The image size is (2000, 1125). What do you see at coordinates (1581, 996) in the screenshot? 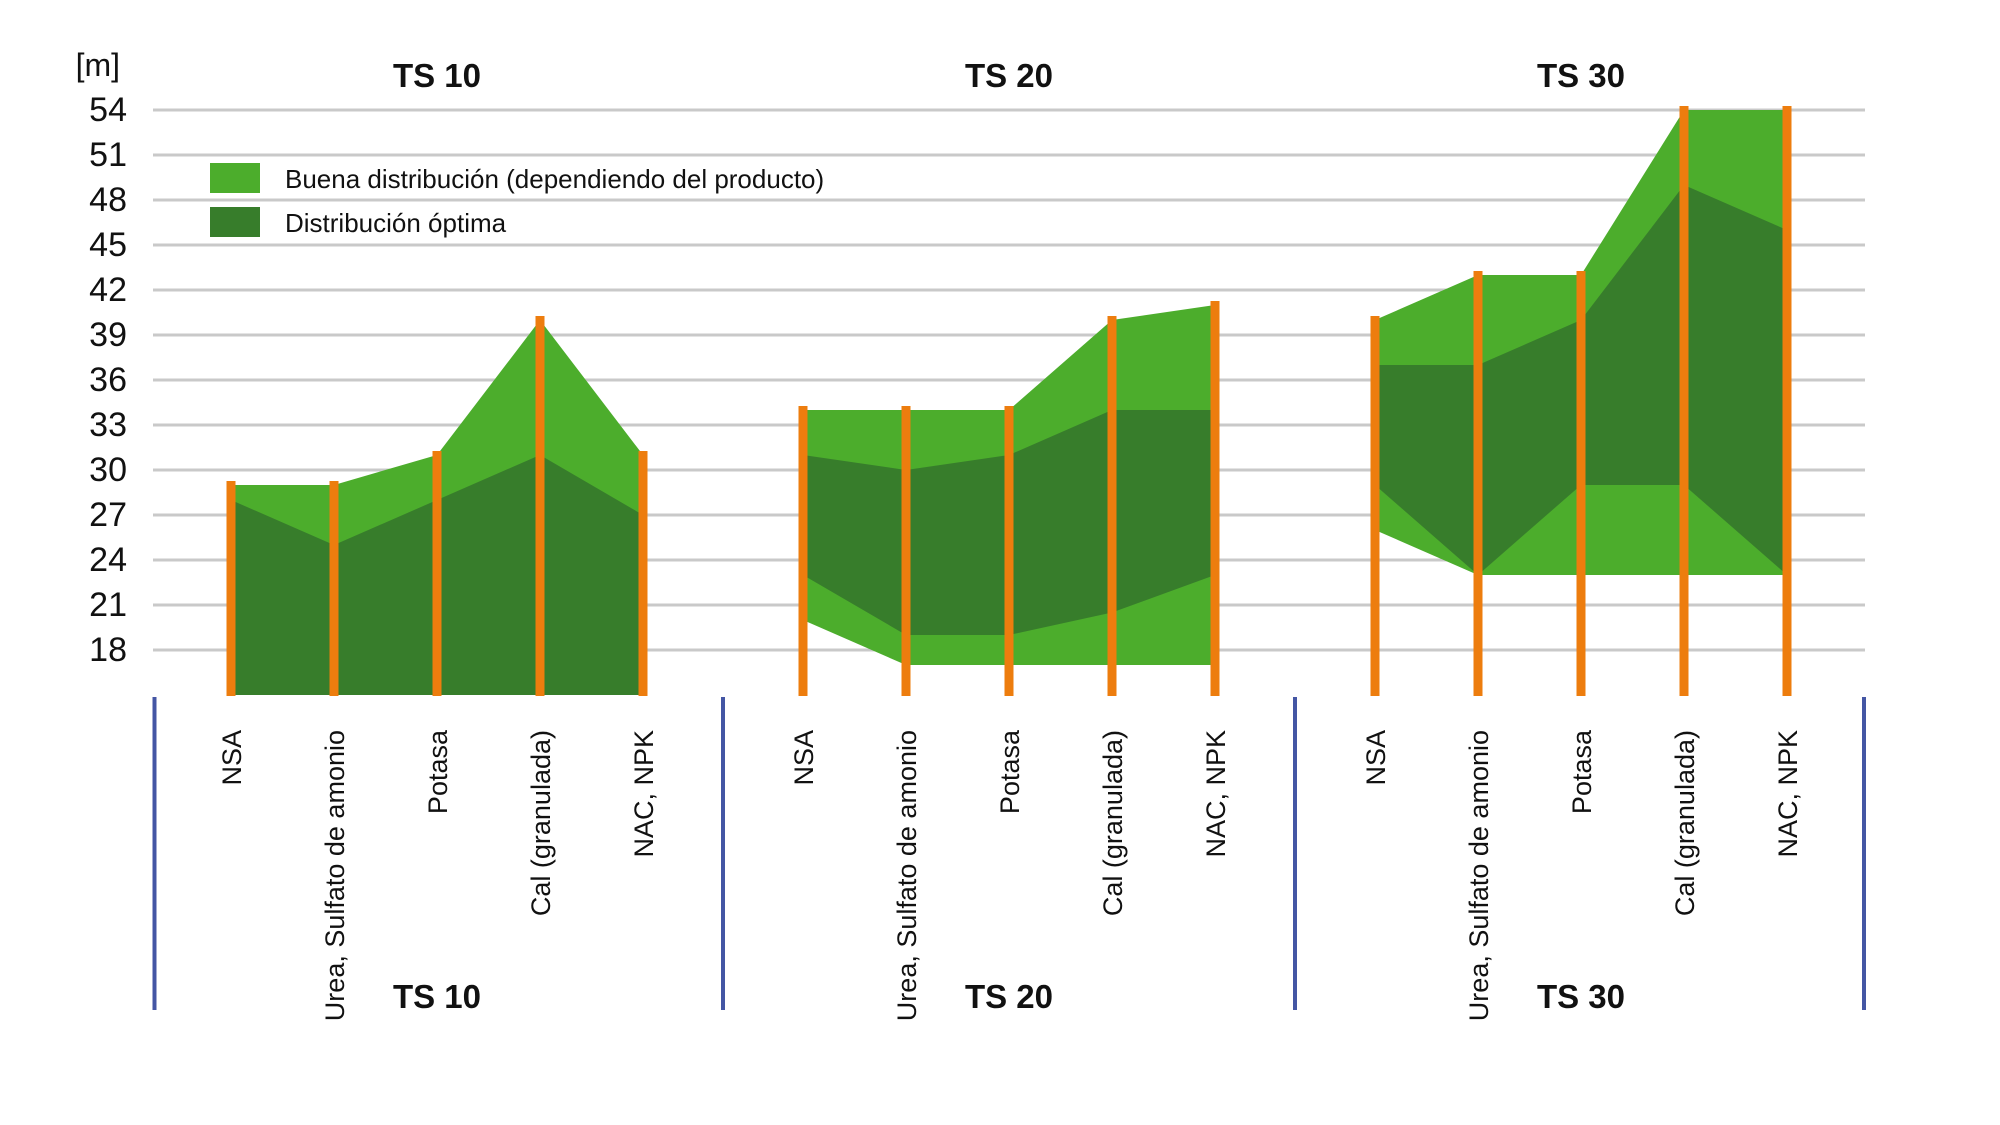
I see `group-bottom-label: TS 30` at bounding box center [1581, 996].